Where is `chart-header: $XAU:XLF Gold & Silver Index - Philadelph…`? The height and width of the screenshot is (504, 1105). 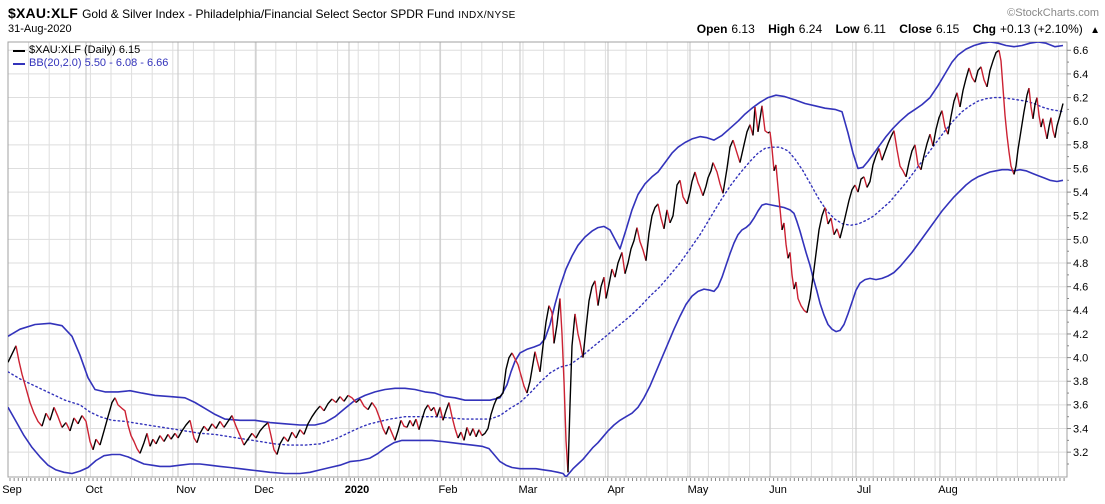 chart-header: $XAU:XLF Gold & Silver Index - Philadelph… is located at coordinates (262, 14).